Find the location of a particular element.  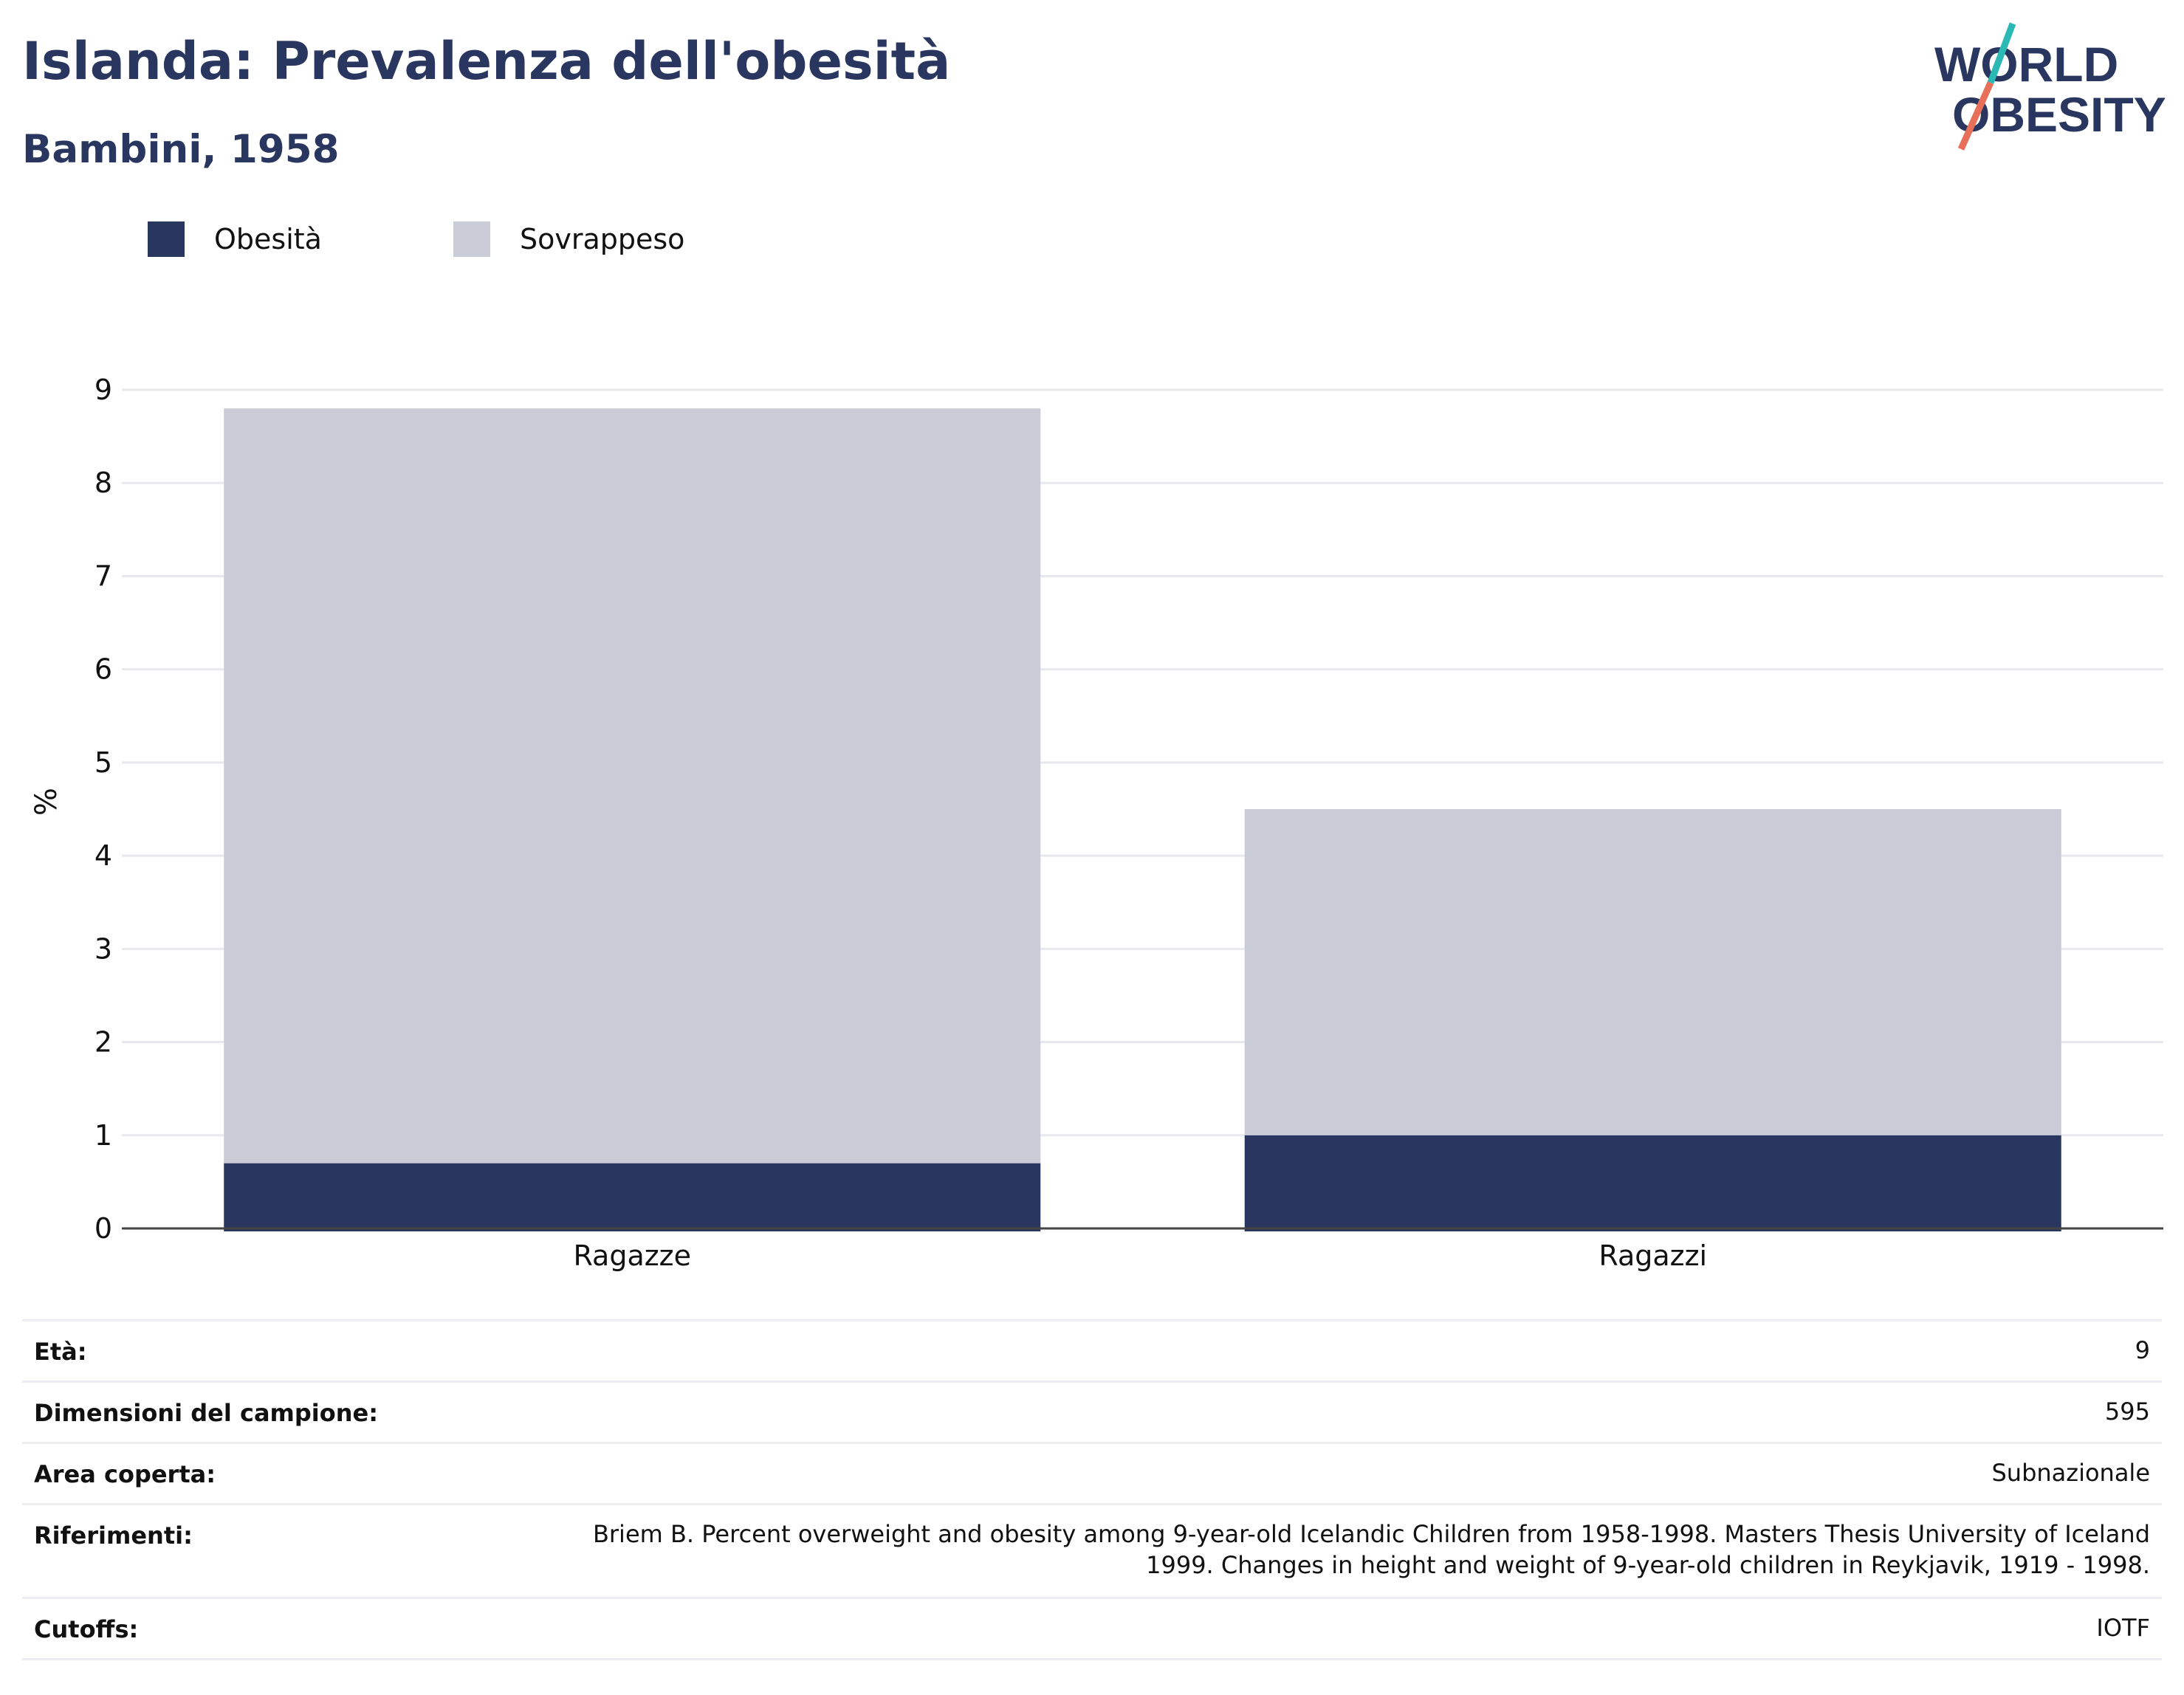

bar-sovrappeso is located at coordinates (1653, 972).